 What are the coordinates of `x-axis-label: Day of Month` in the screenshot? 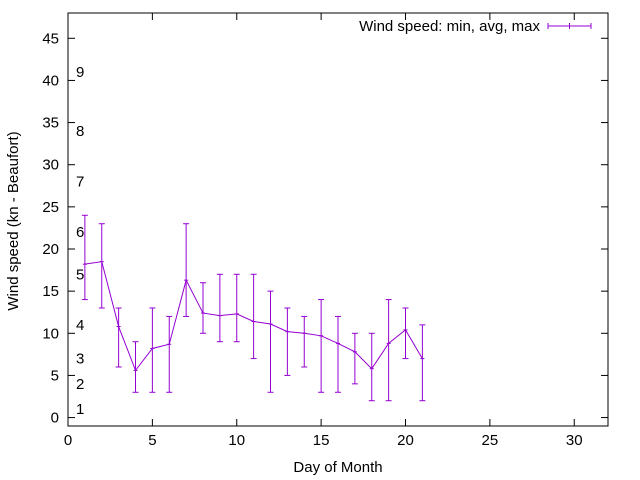 It's located at (337, 467).